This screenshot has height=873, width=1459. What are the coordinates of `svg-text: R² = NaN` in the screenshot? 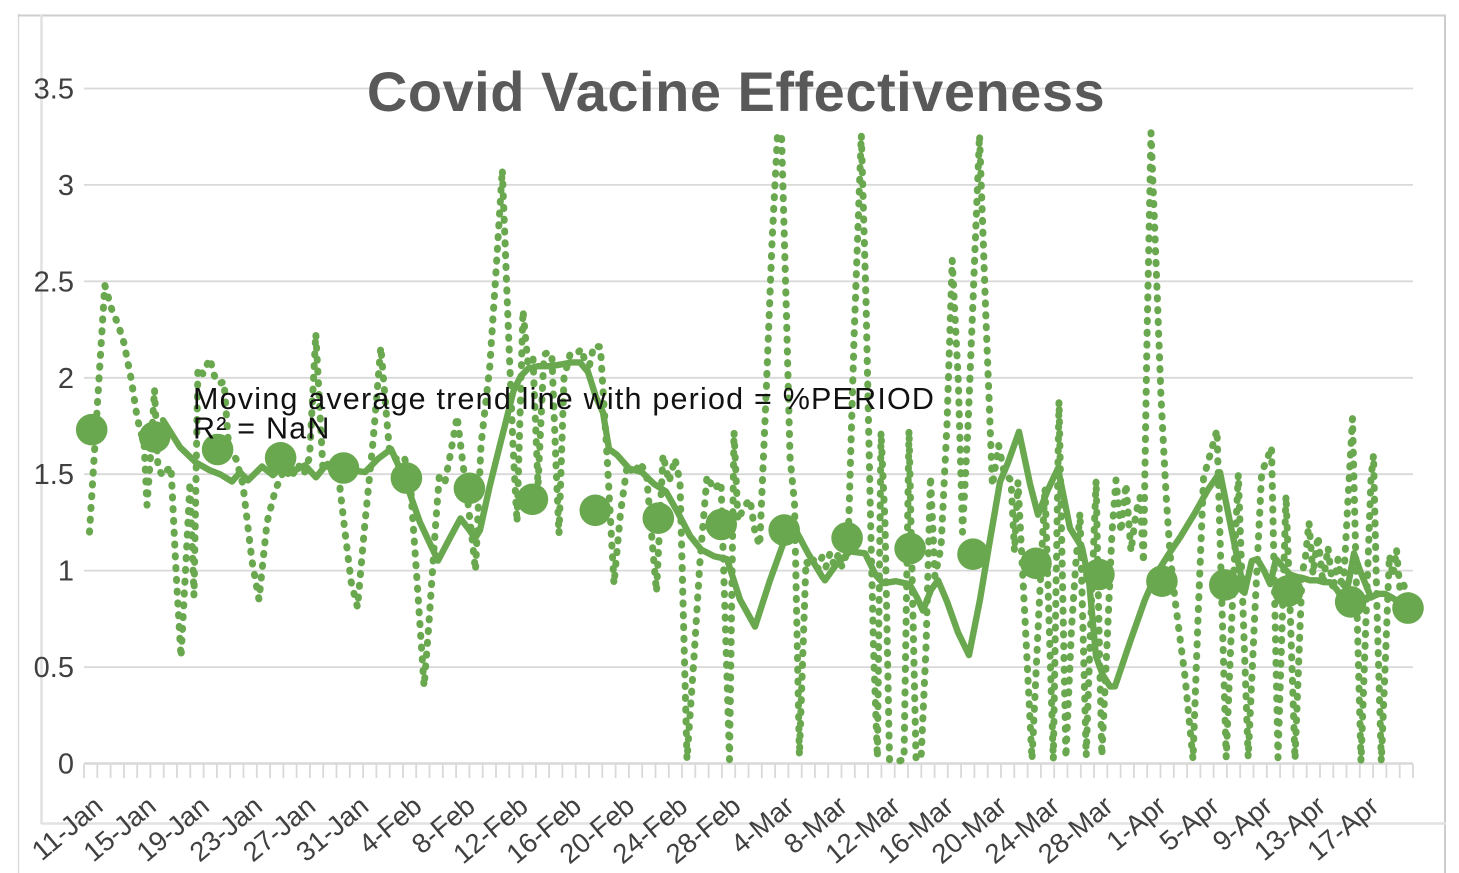 It's located at (262, 429).